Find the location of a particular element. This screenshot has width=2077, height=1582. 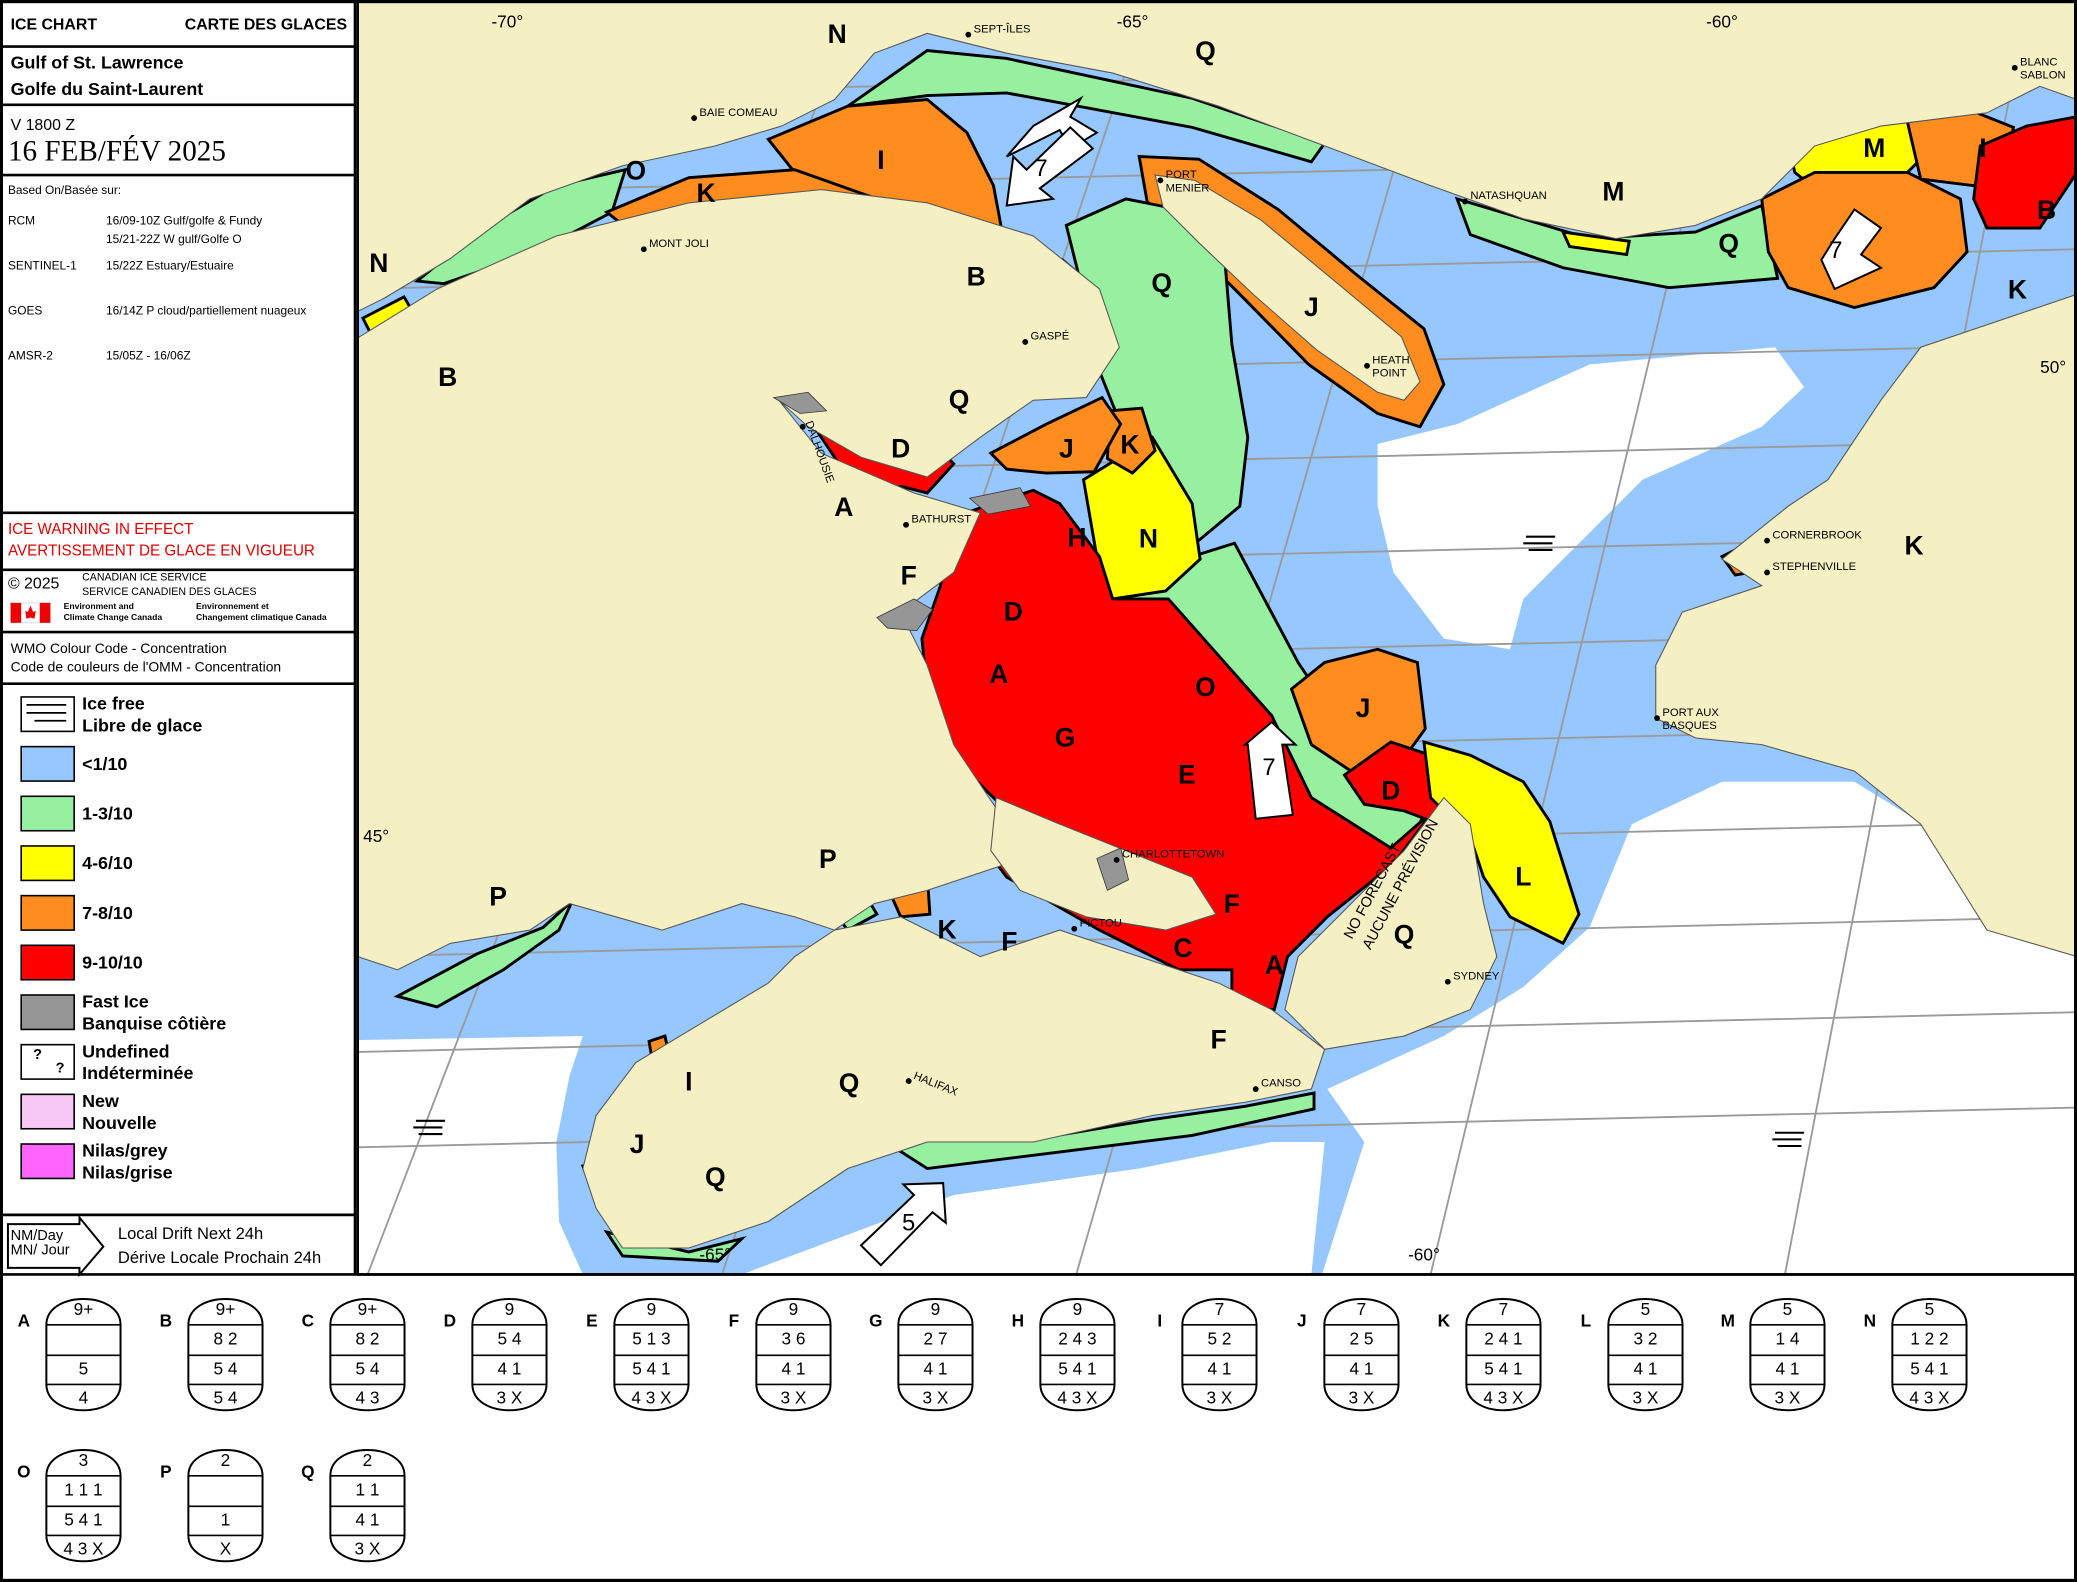

department-fr: Changement climatique Canada is located at coordinates (261, 617).